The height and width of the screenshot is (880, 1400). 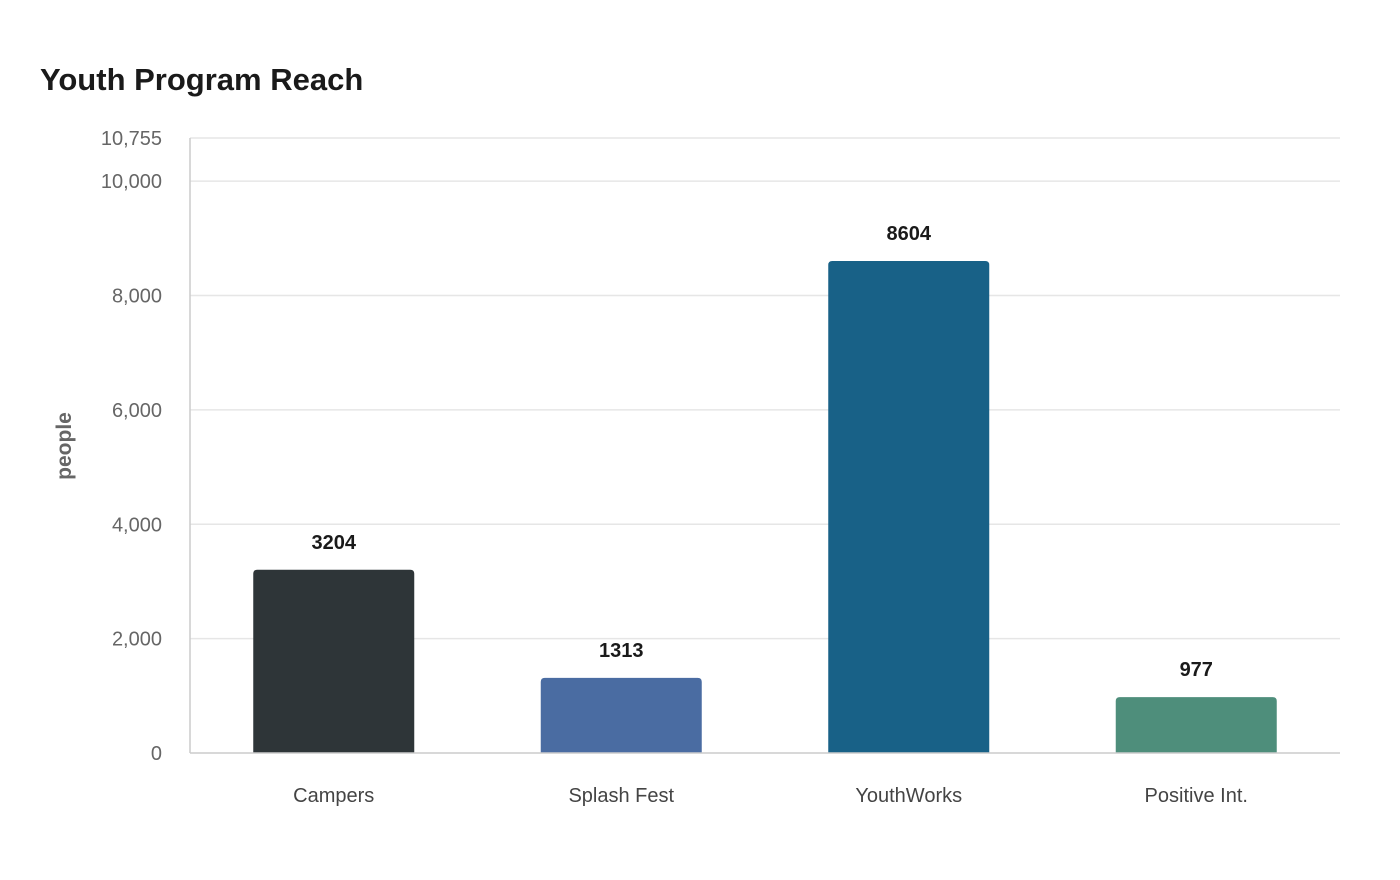 What do you see at coordinates (137, 640) in the screenshot?
I see `y-tick-label: 2,000` at bounding box center [137, 640].